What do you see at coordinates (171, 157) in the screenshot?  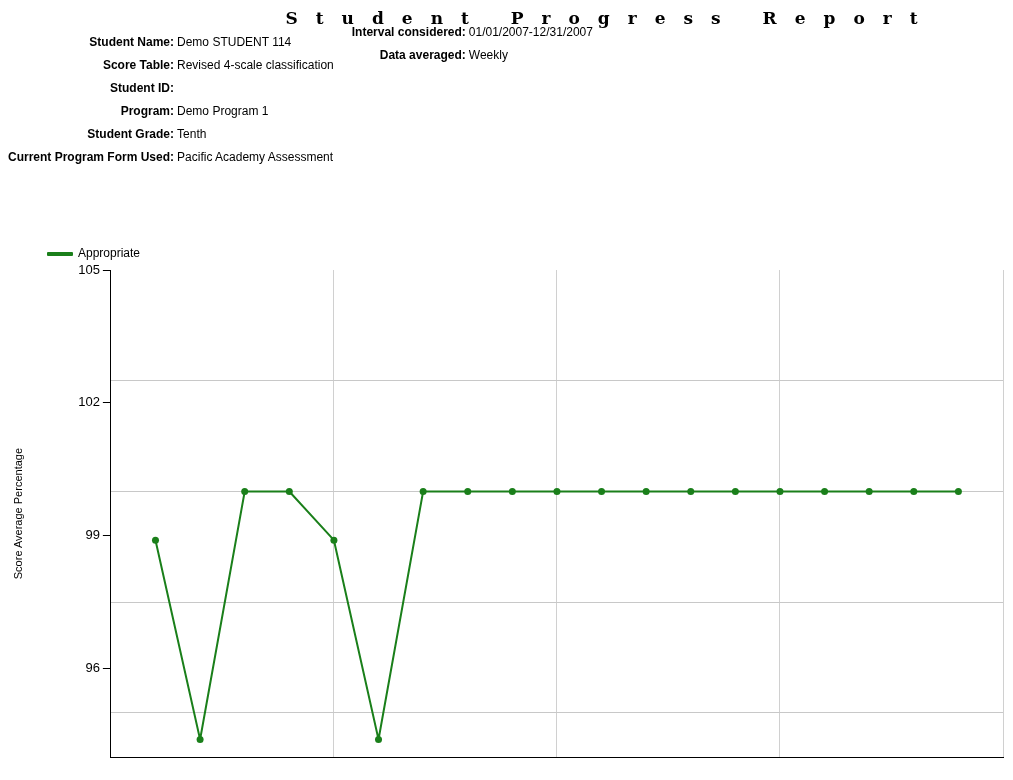 I see `text: Current Program Form Used: Pacific Academy Assessment` at bounding box center [171, 157].